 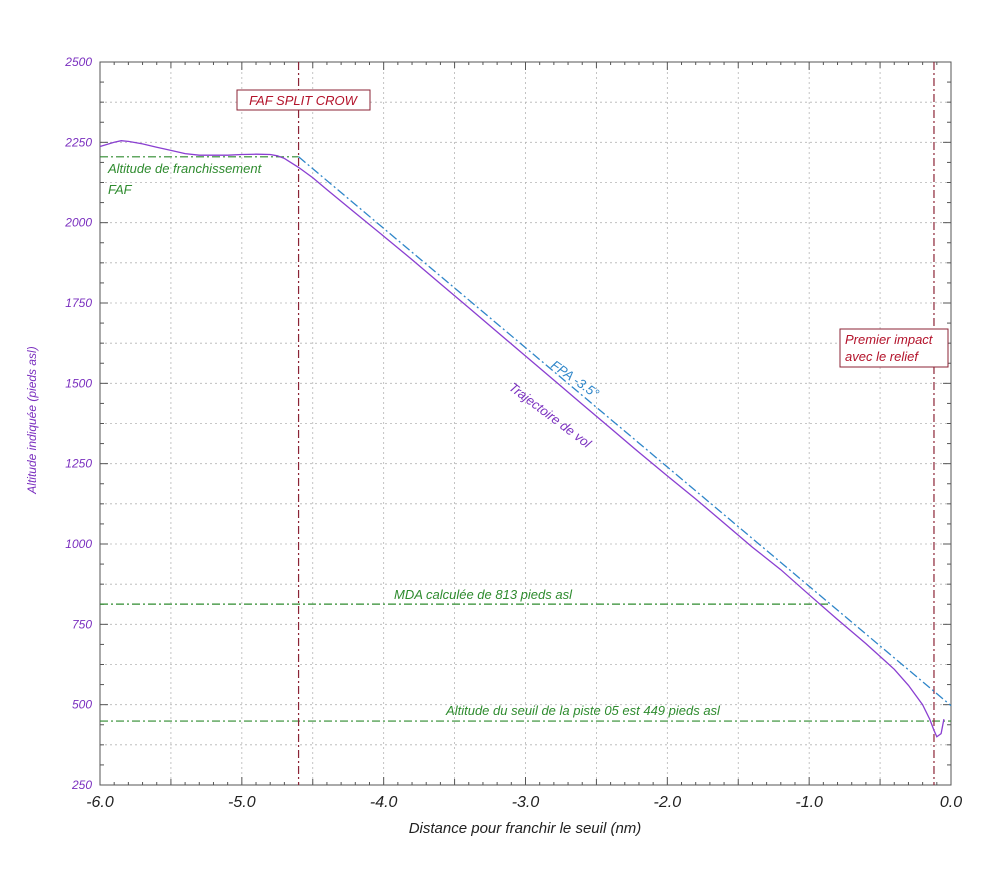 I want to click on y-tick-label: 2250, so click(x=78, y=142).